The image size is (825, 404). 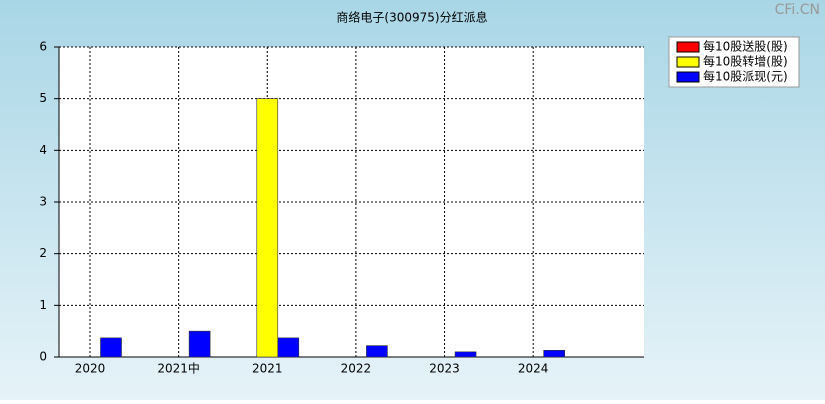 I want to click on y-tick-label: 3, so click(x=43, y=202).